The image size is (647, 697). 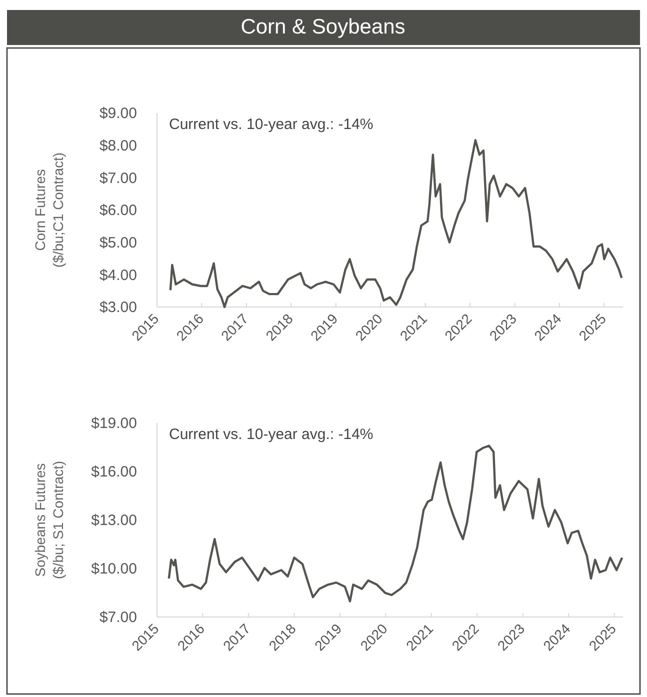 I want to click on y-tick-label: $8.00, so click(x=118, y=146).